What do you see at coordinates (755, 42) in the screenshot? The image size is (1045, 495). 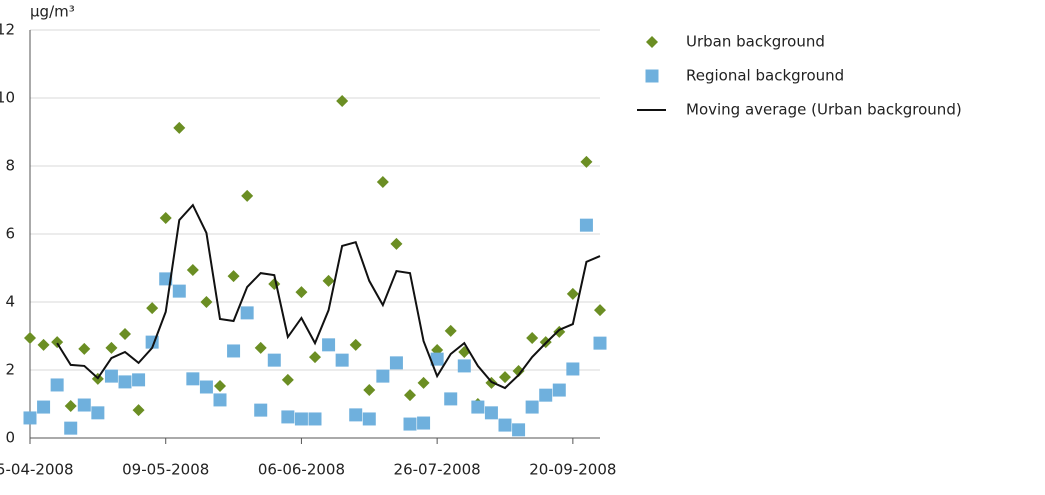 I see `legend-label: Urban background` at bounding box center [755, 42].